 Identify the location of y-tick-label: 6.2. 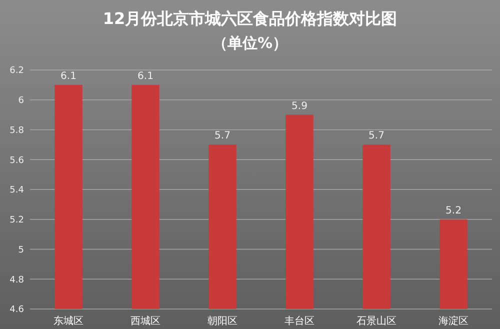
(17, 71).